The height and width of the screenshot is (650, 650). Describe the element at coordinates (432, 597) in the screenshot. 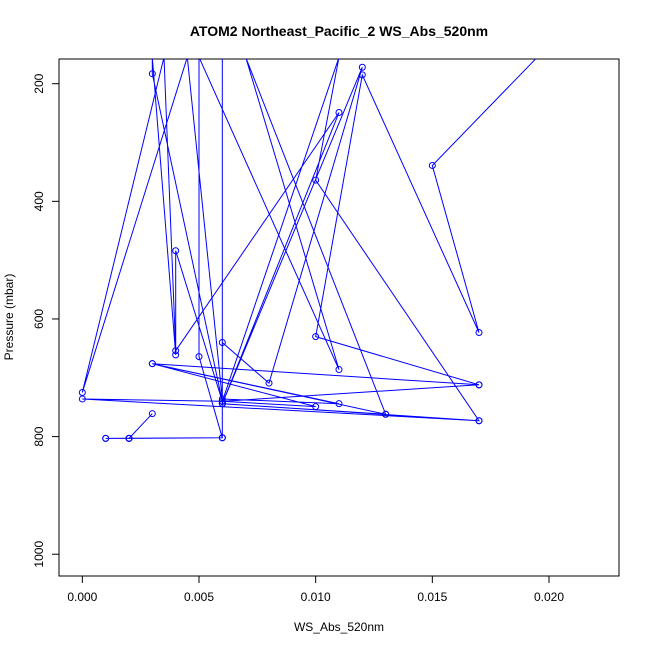

I see `x-tick-label: 0.015` at that location.